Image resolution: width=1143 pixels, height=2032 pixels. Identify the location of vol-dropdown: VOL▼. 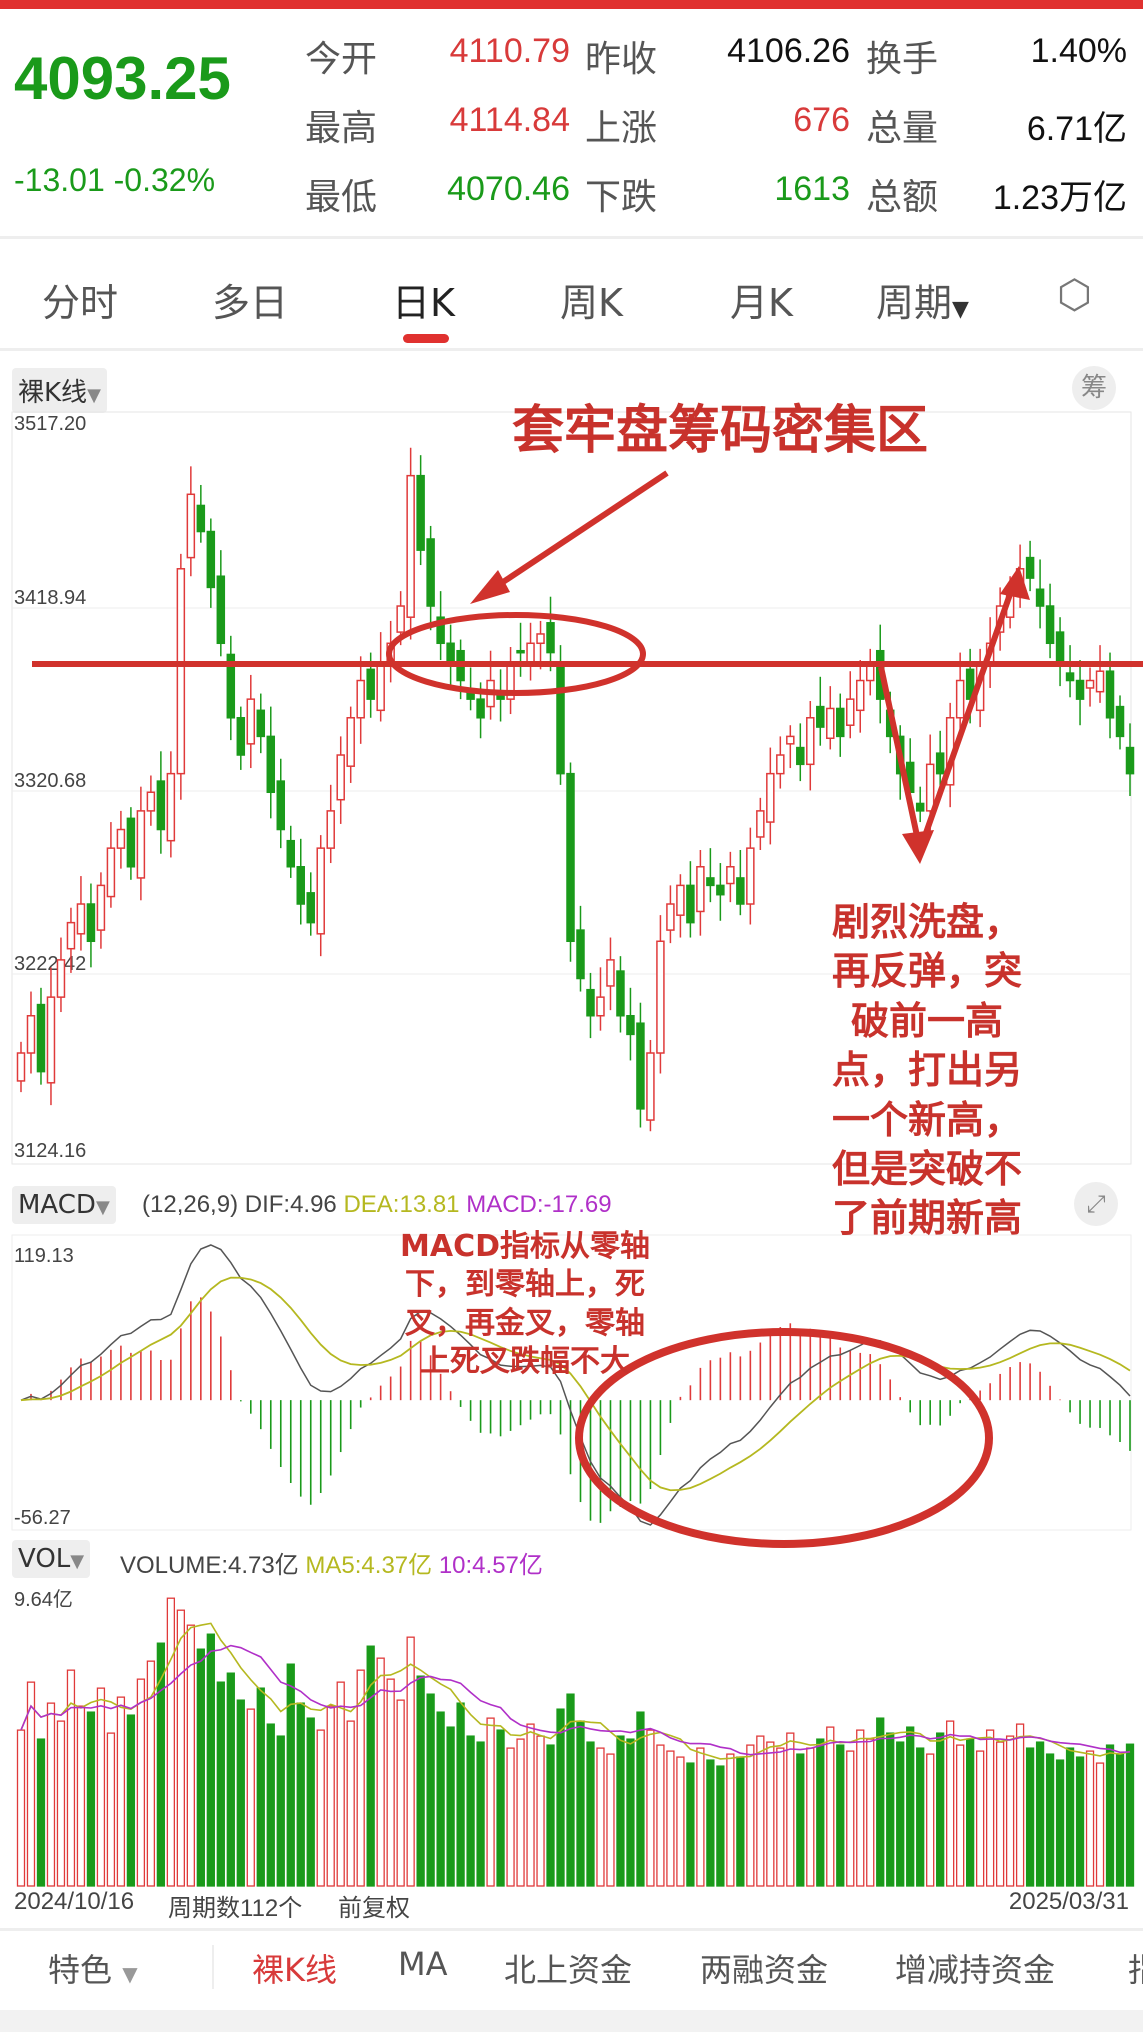
(51, 1559).